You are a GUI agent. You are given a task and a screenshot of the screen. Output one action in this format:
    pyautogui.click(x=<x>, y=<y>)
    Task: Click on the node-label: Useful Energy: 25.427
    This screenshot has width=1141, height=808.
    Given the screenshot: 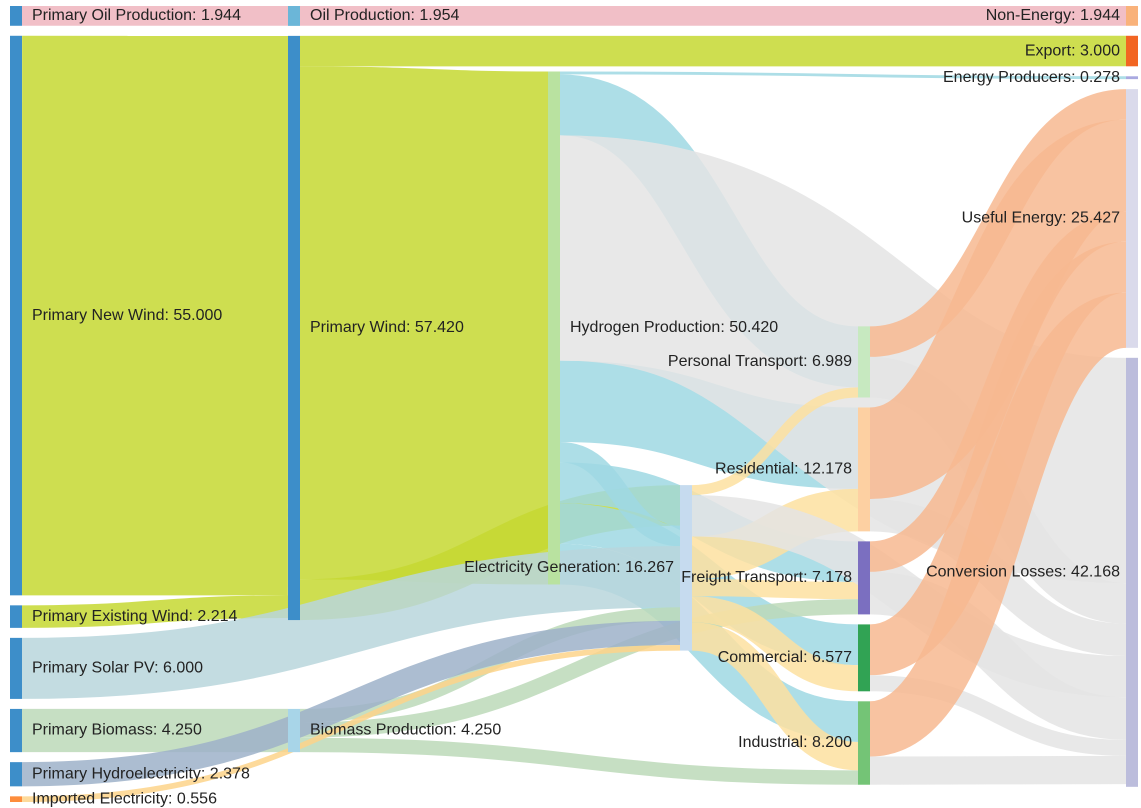 What is the action you would take?
    pyautogui.click(x=1041, y=218)
    